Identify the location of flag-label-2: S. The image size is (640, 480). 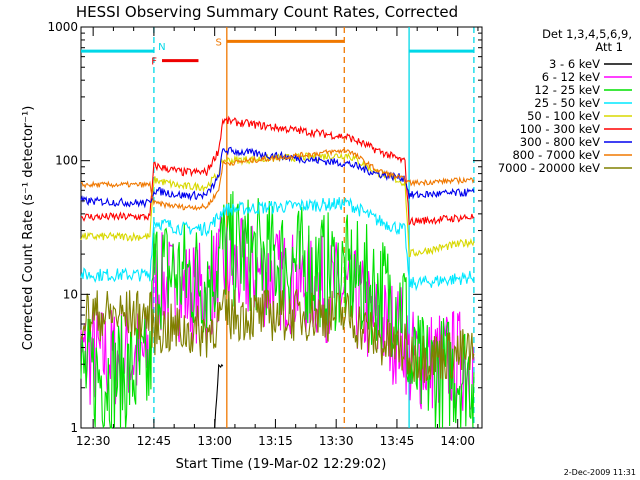
(218, 42).